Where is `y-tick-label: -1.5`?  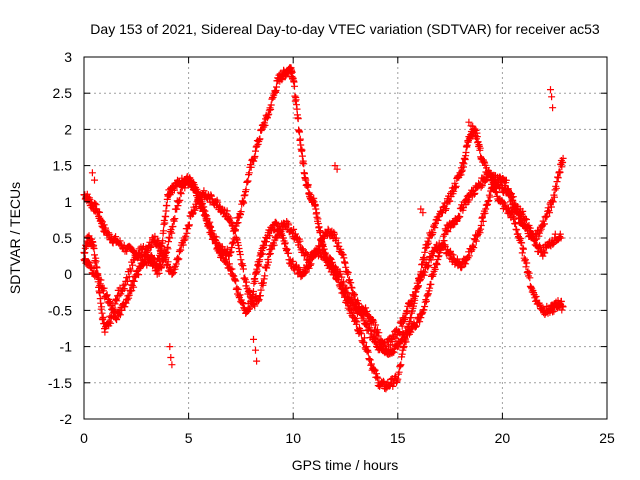 y-tick-label: -1.5 is located at coordinates (60, 383).